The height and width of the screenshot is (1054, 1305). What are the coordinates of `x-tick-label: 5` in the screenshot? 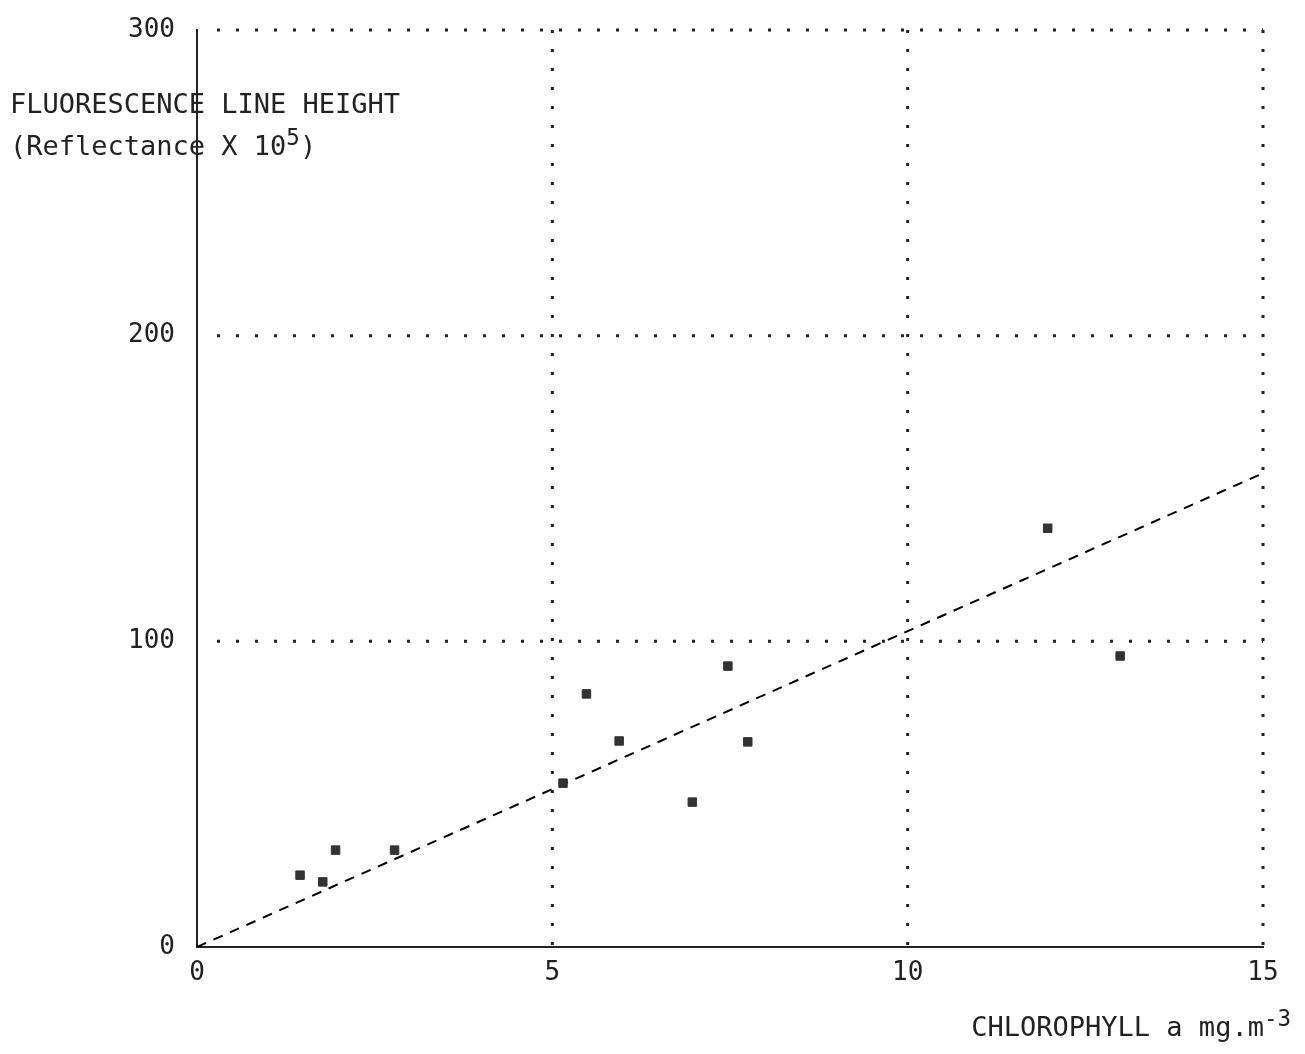 It's located at (552, 971).